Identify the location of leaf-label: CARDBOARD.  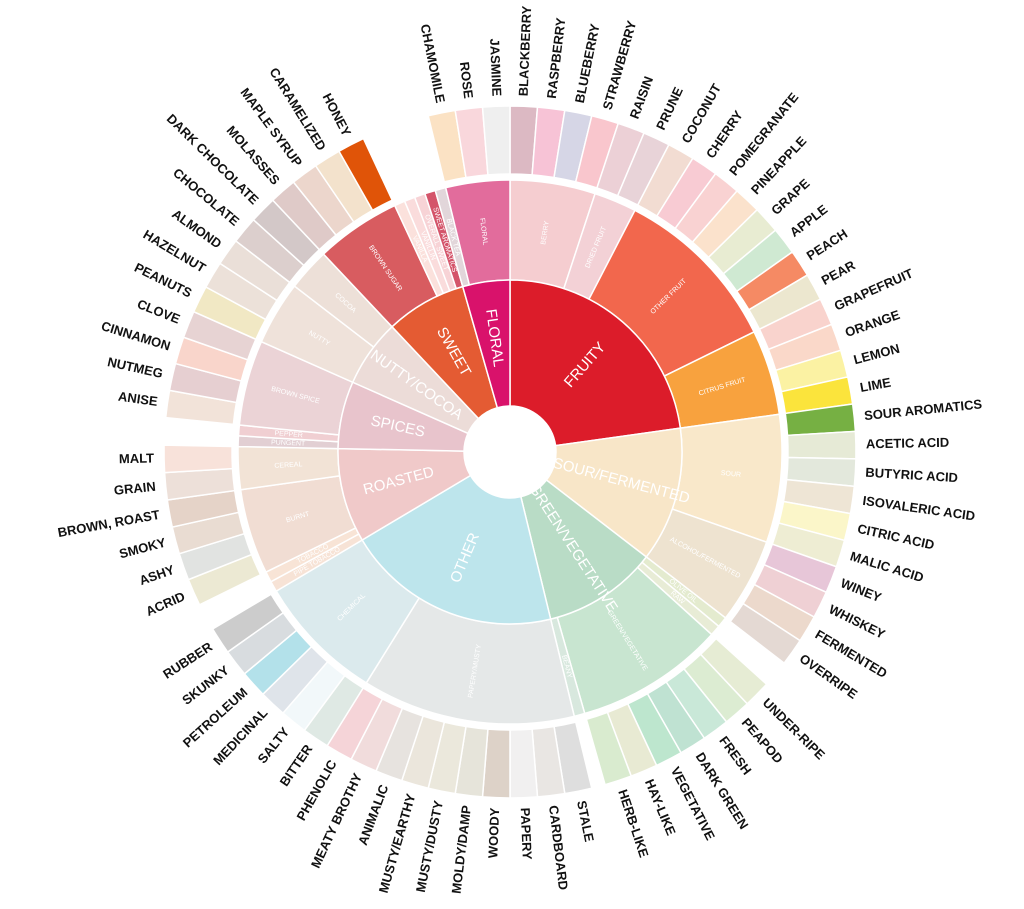
(558, 847).